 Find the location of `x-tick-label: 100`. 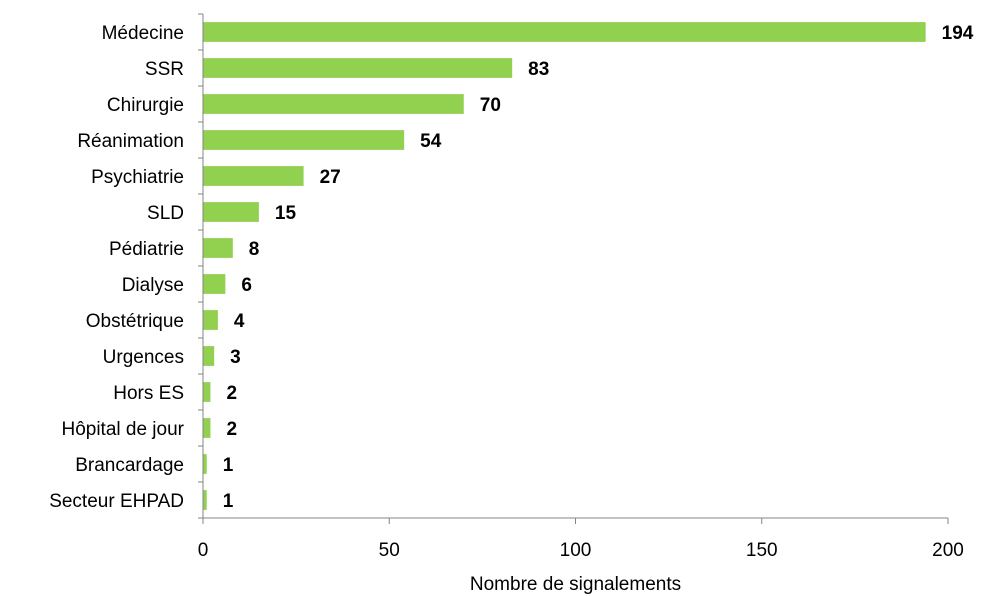

x-tick-label: 100 is located at coordinates (576, 550).